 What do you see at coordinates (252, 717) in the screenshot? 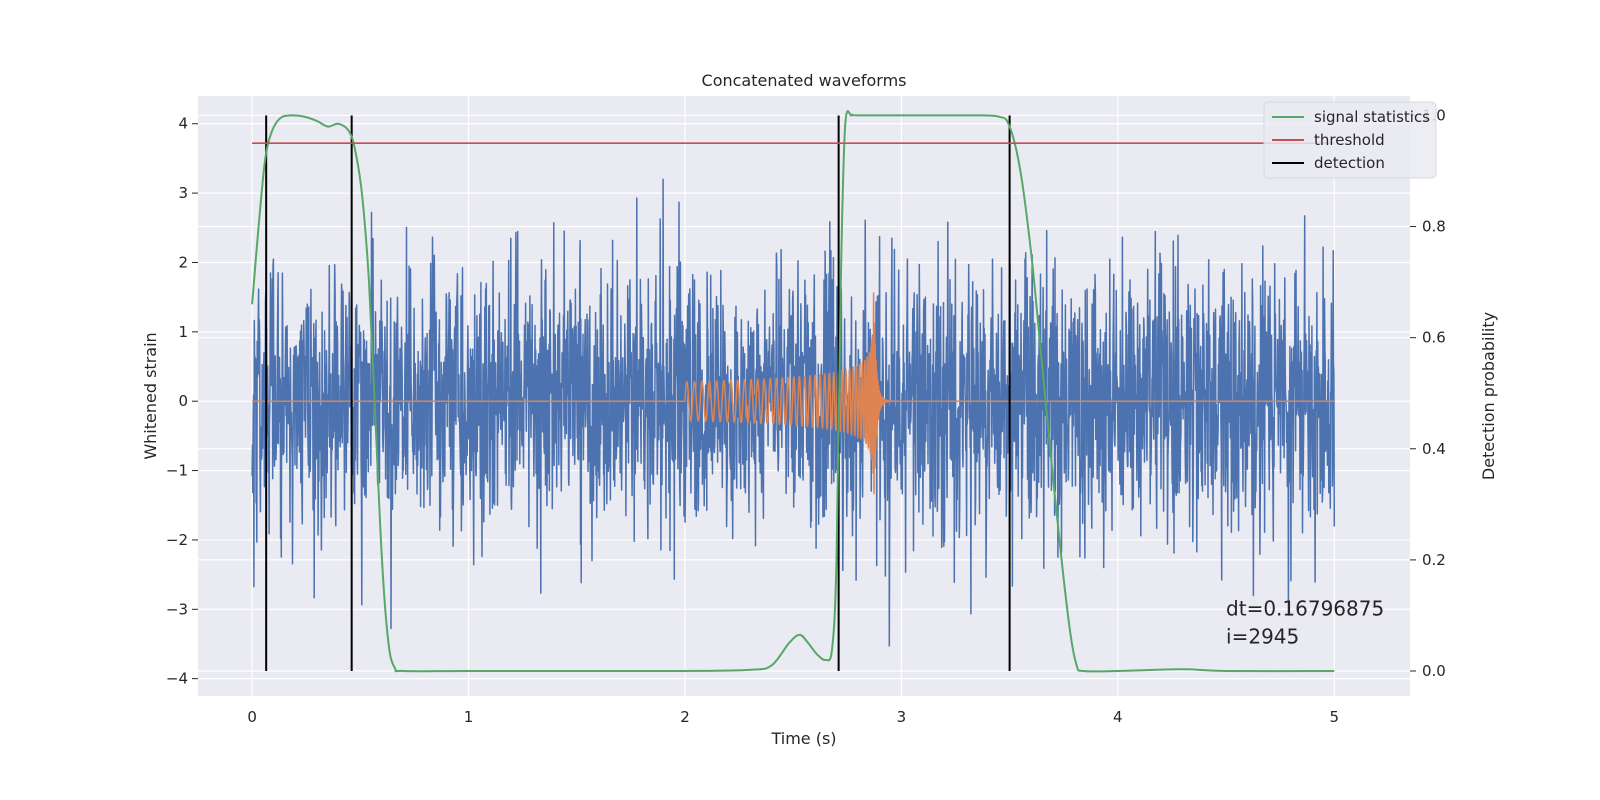
I see `x-tick-label: 0` at bounding box center [252, 717].